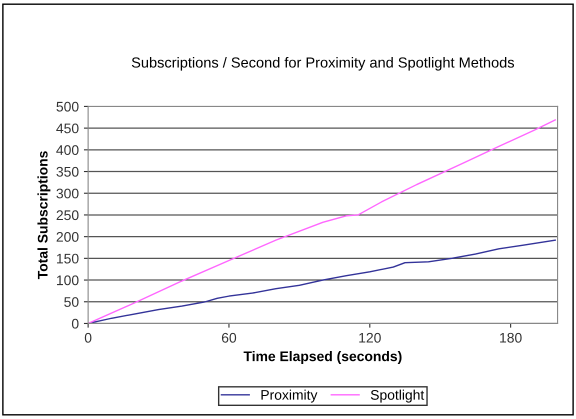 The width and height of the screenshot is (576, 419). What do you see at coordinates (370, 337) in the screenshot?
I see `x-tick-label: 120` at bounding box center [370, 337].